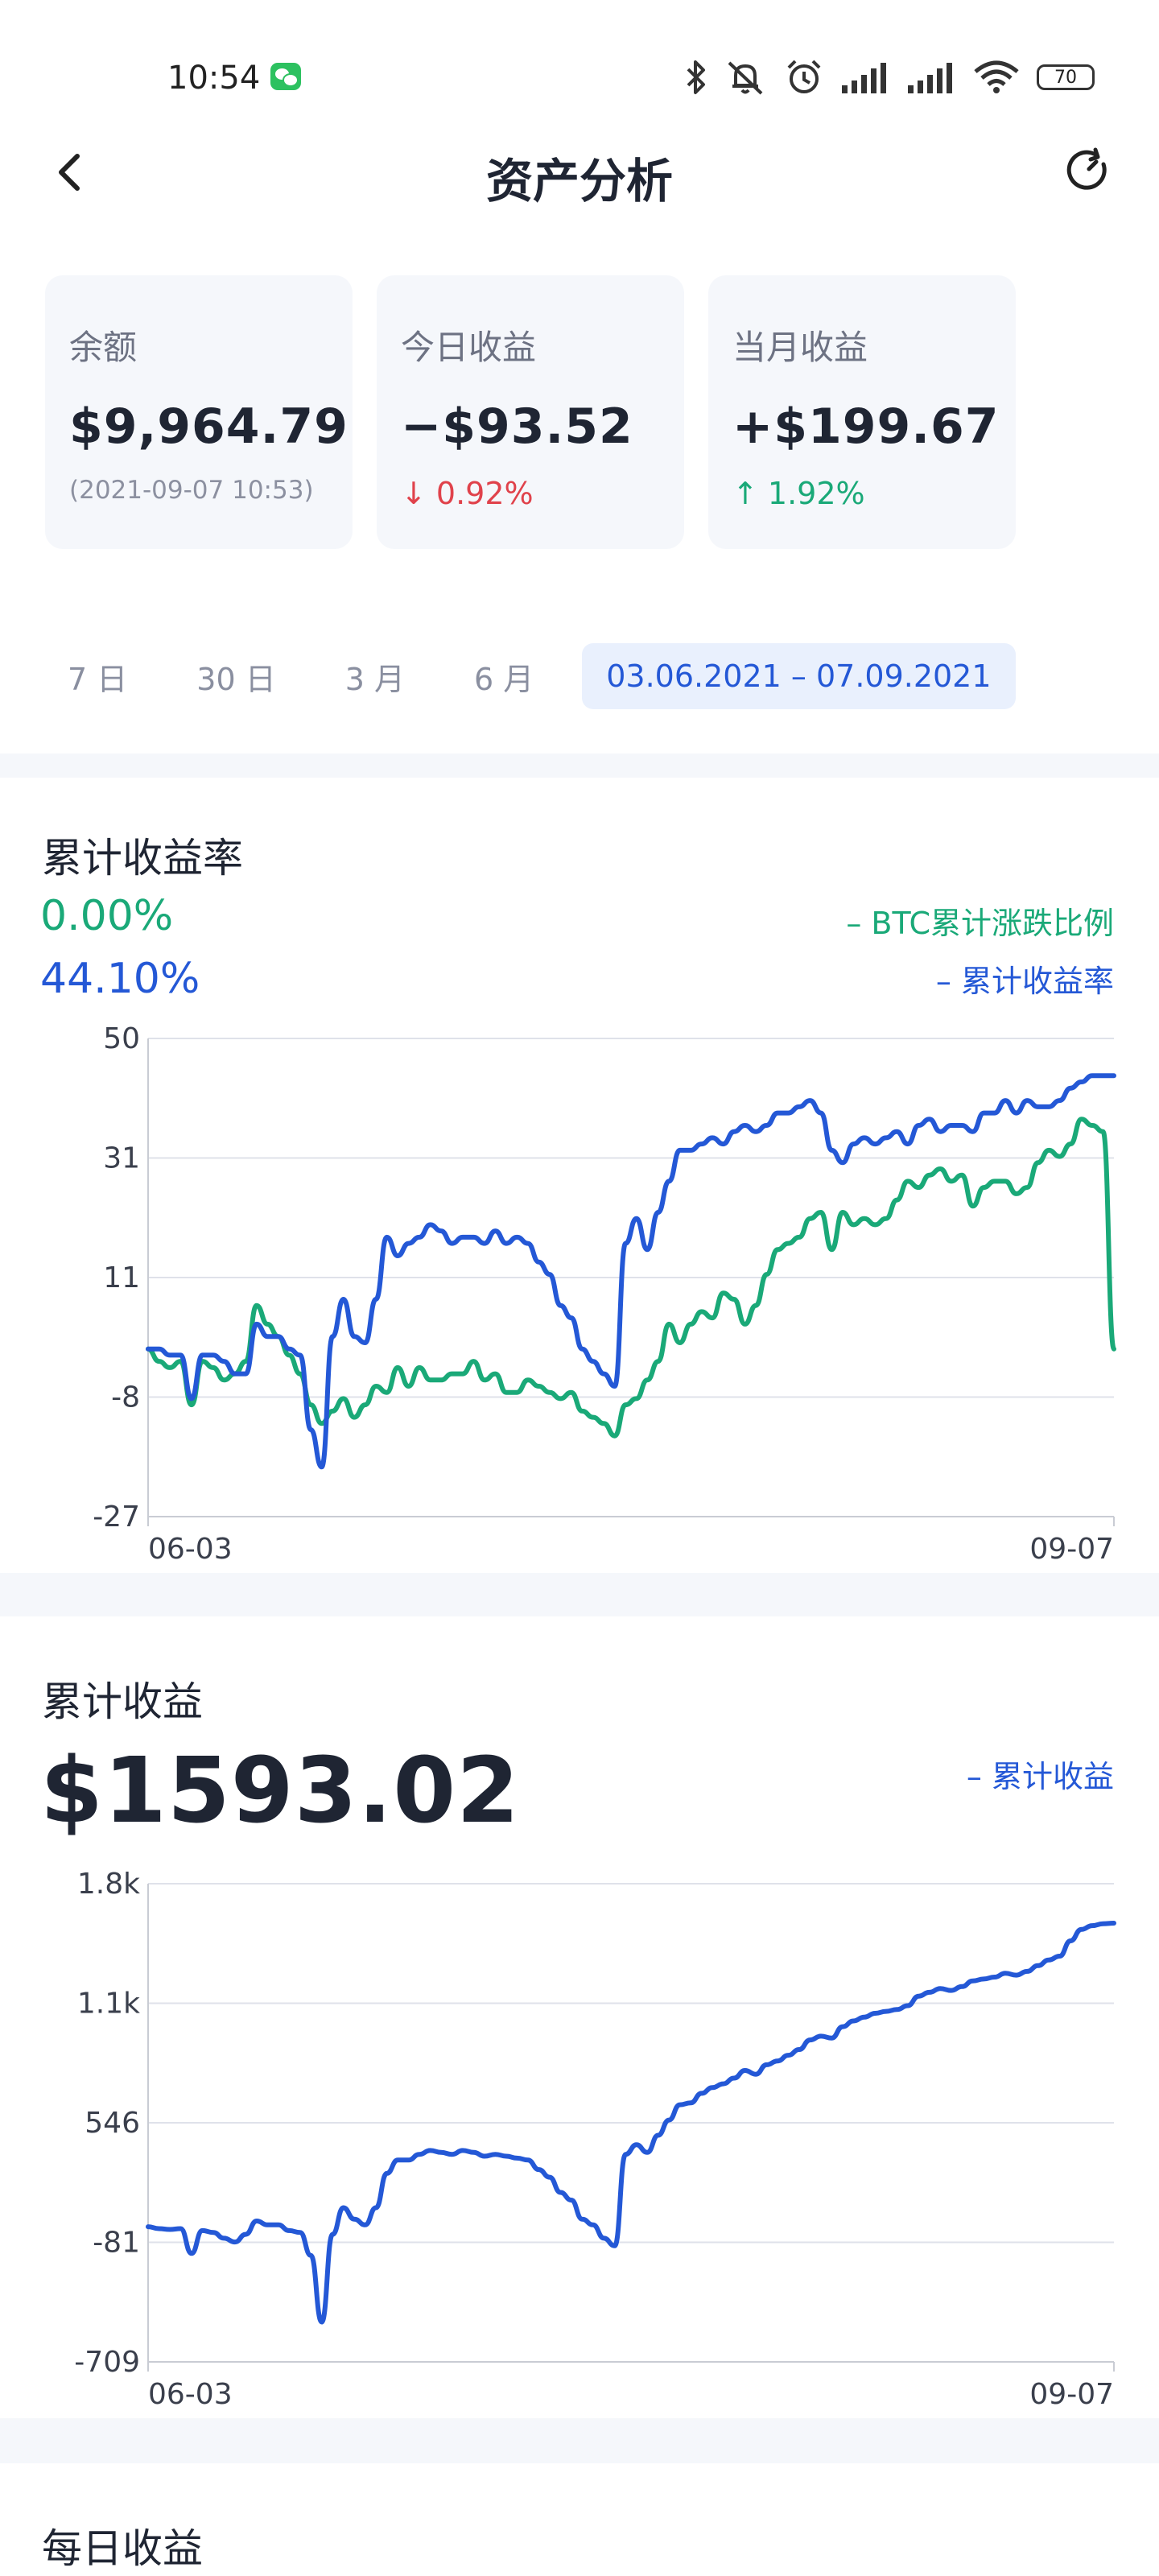  Describe the element at coordinates (116, 1517) in the screenshot. I see `y-tick-label: -27` at that location.